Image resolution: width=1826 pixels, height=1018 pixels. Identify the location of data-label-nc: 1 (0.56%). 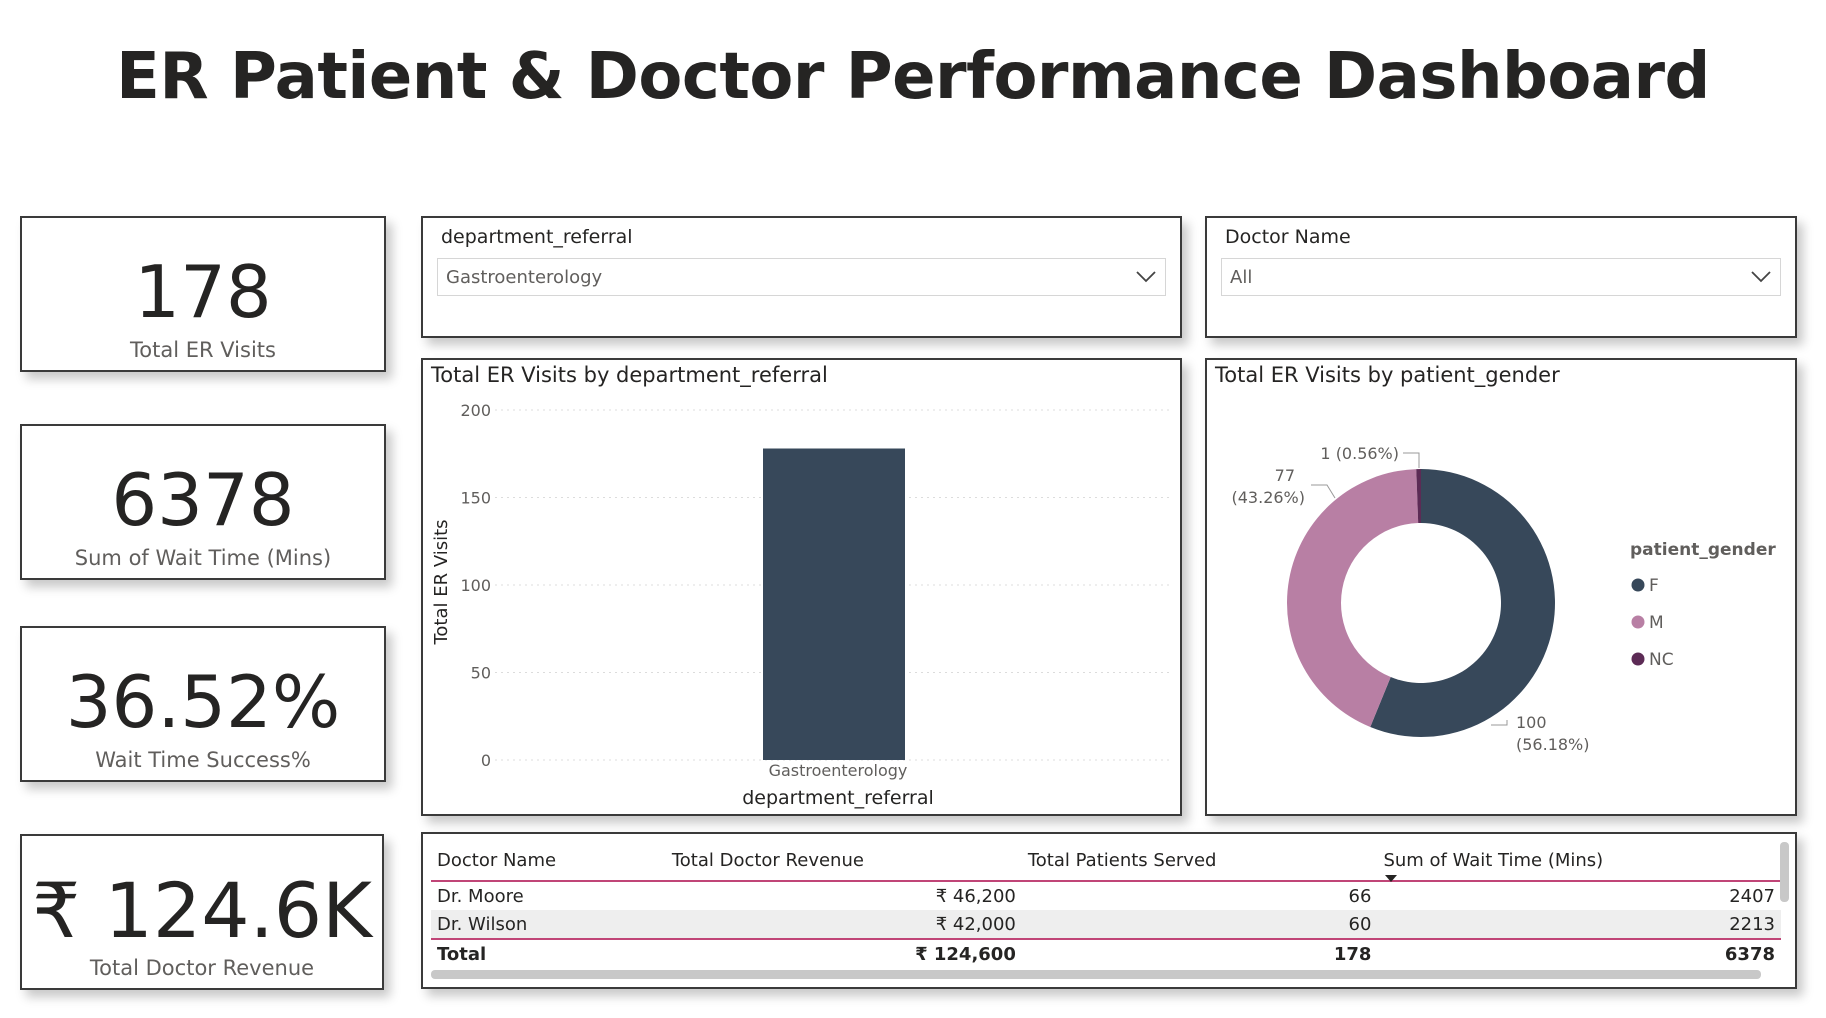
(1359, 453).